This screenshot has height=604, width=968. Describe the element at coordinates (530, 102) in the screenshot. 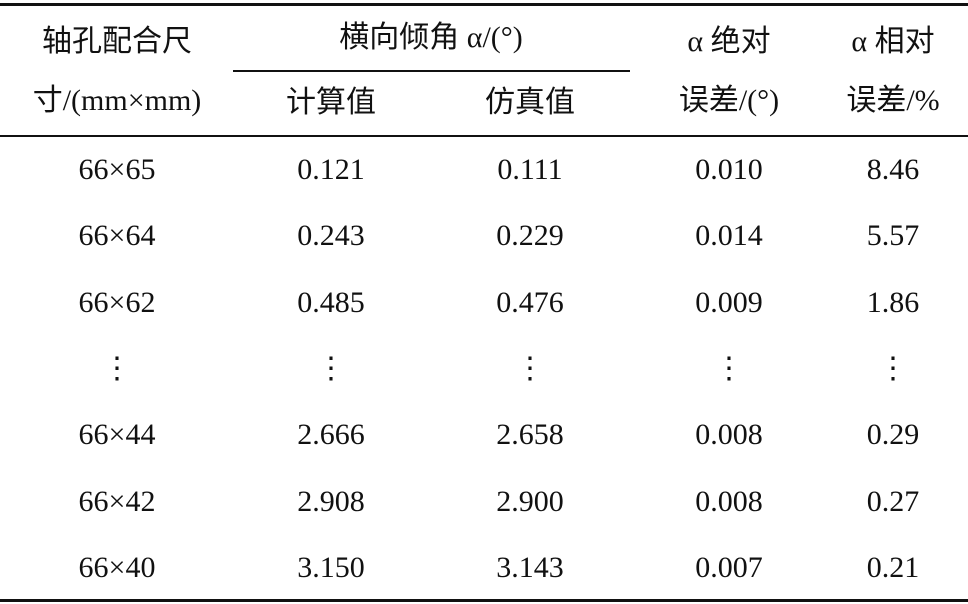

I see `header-cell: 仿真值` at that location.